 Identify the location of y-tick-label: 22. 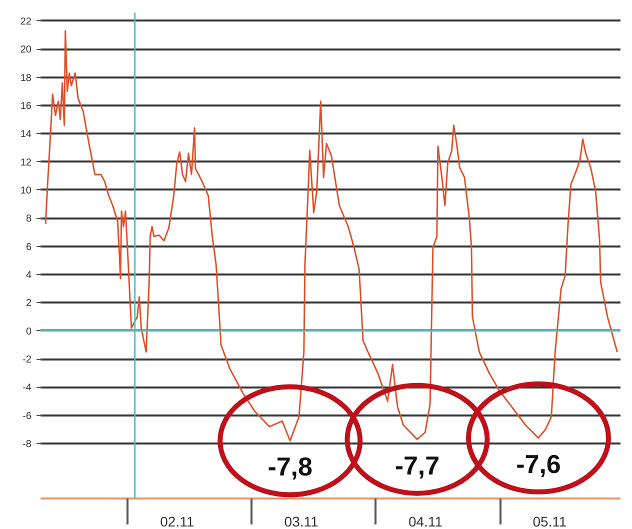
(26, 22).